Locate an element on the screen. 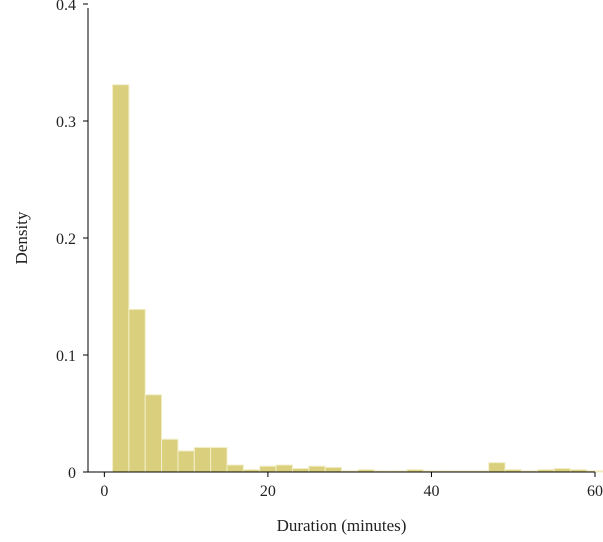 The image size is (603, 542). x-axis-title: Duration (minutes) is located at coordinates (342, 525).